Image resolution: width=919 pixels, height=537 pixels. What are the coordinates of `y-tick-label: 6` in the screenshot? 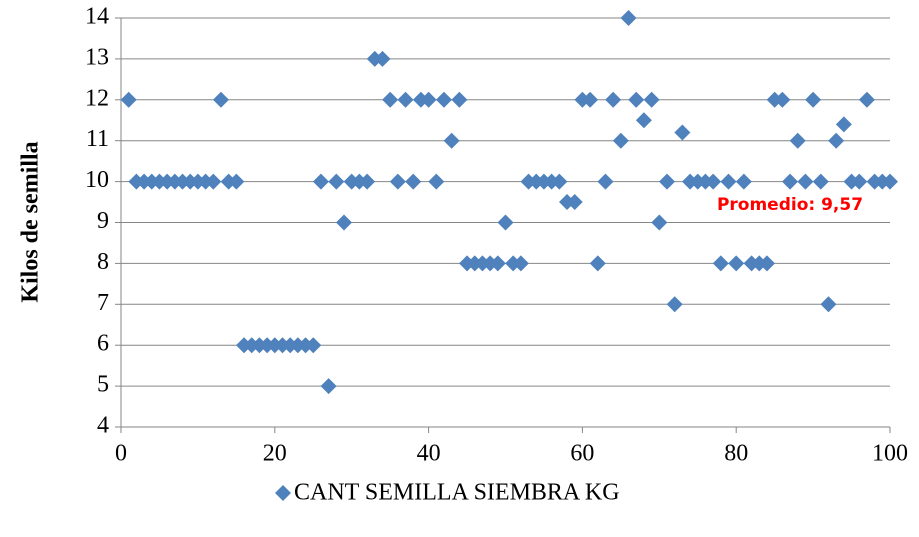 It's located at (103, 344).